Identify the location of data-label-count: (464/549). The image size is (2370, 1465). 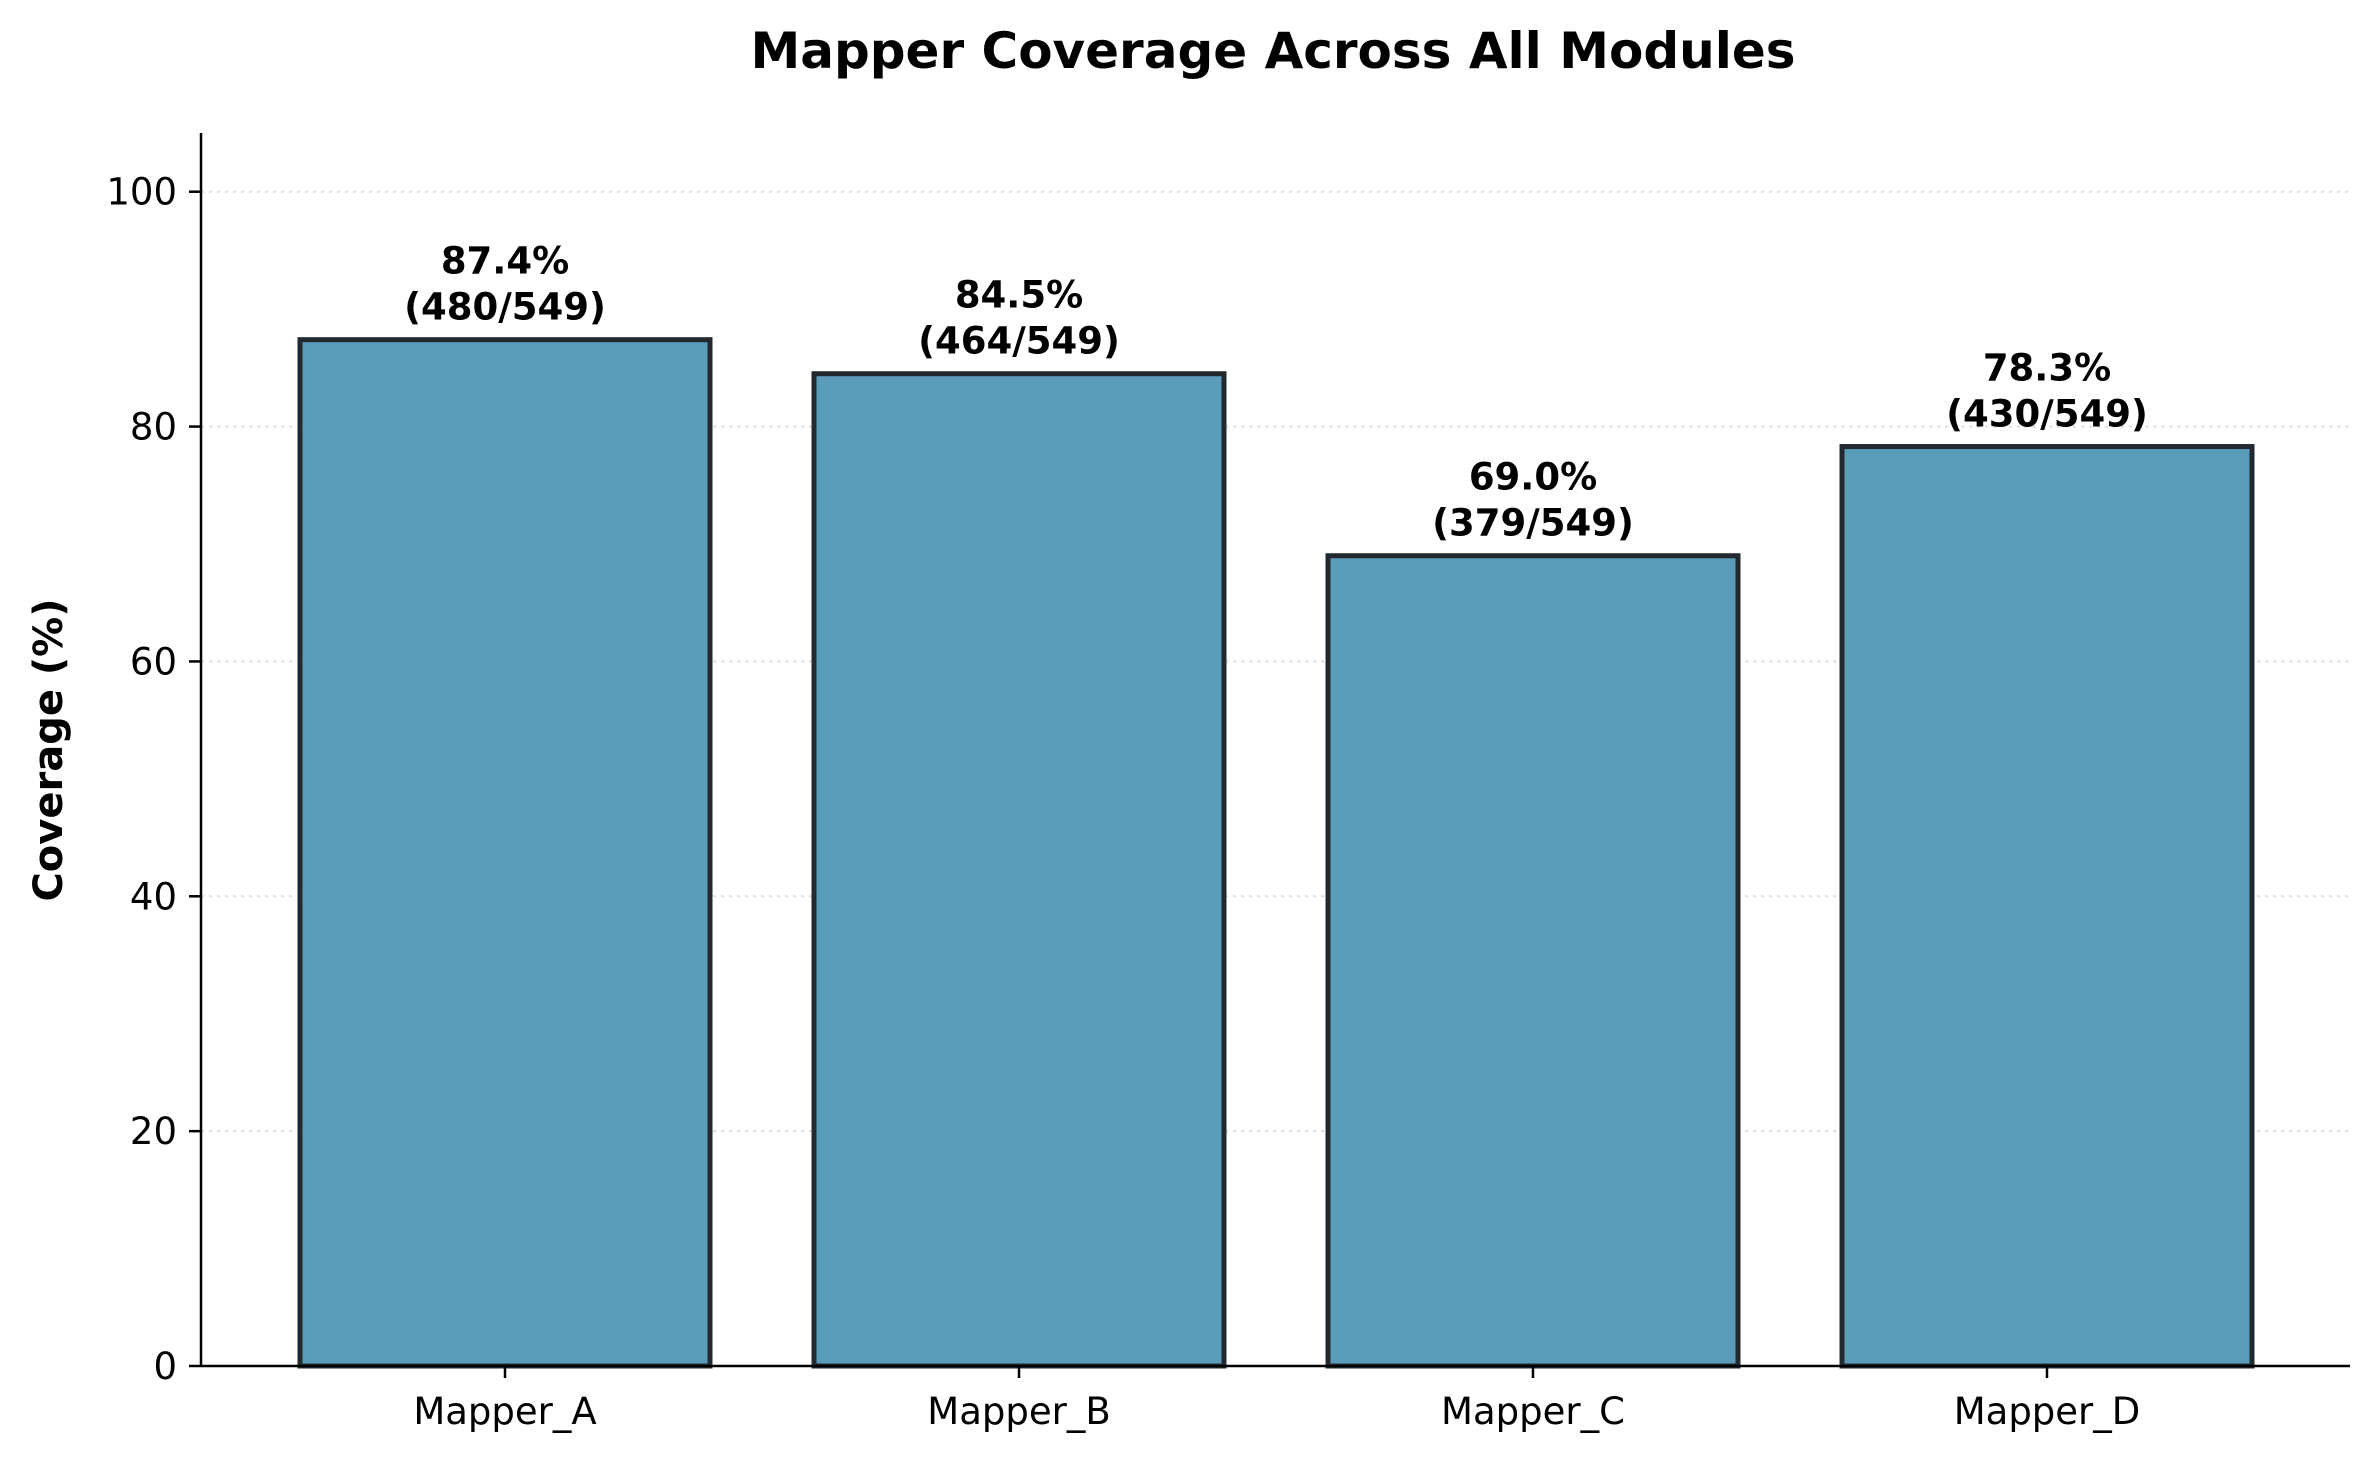
(1019, 341).